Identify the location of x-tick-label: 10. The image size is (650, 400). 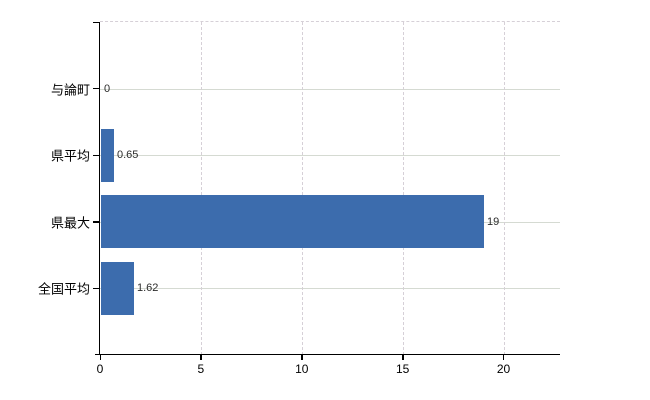
(302, 369).